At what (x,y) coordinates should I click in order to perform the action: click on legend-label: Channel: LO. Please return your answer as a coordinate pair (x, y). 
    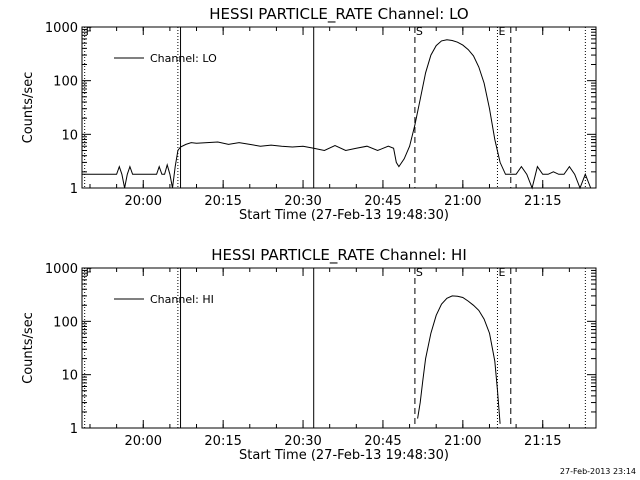
    Looking at the image, I should click on (183, 58).